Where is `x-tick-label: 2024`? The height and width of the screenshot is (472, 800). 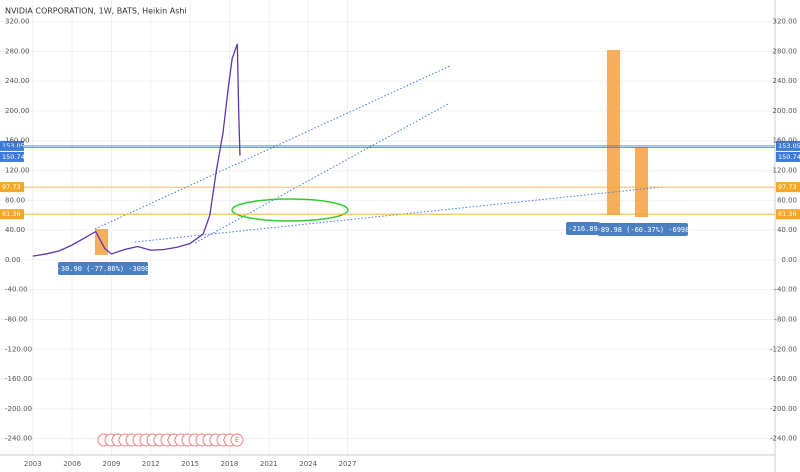
x-tick-label: 2024 is located at coordinates (308, 464).